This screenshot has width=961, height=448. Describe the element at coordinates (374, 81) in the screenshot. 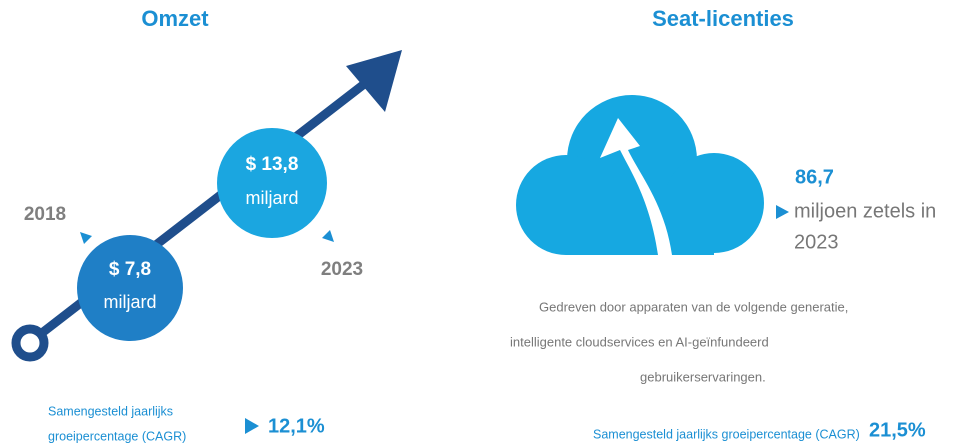

I see `arrow-head` at that location.